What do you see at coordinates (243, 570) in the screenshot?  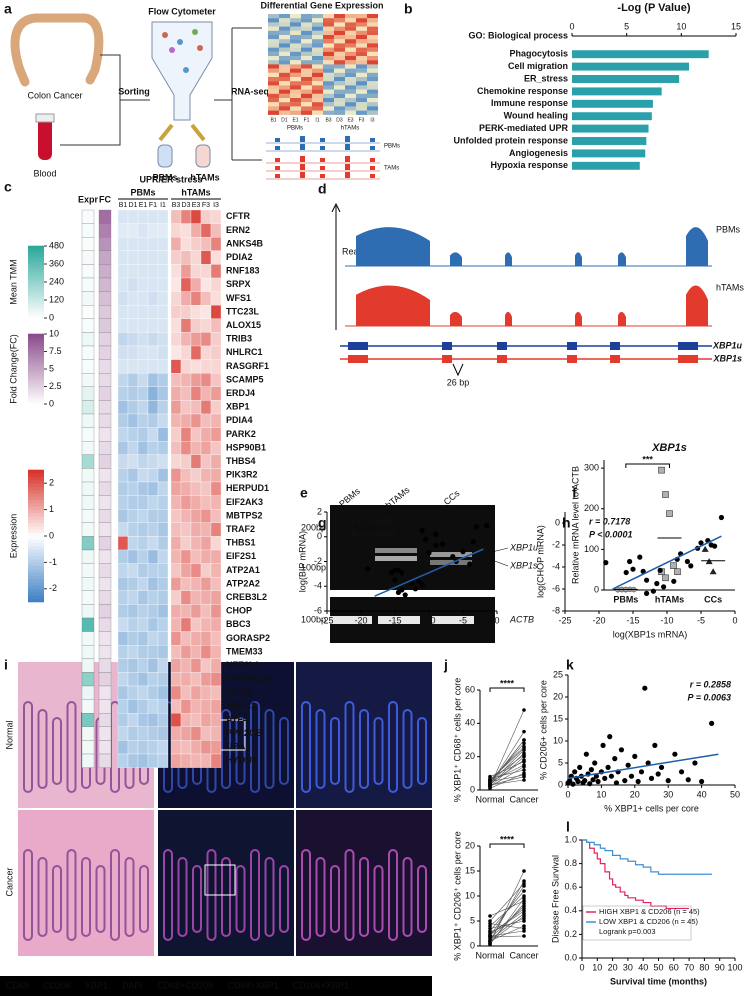 I see `gene-label: ATP2A1` at bounding box center [243, 570].